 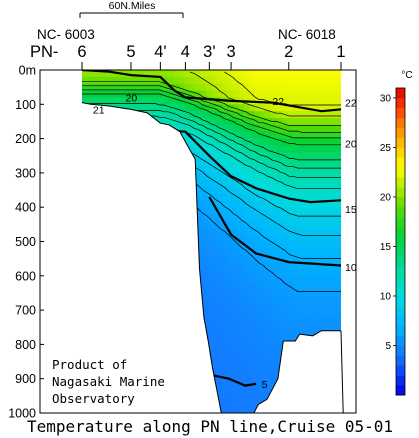 What do you see at coordinates (340, 52) in the screenshot?
I see `station-label: 1` at bounding box center [340, 52].